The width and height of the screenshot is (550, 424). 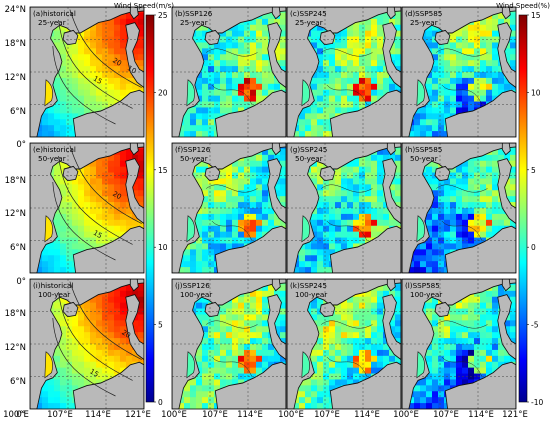 What do you see at coordinates (523, 6) in the screenshot?
I see `colorbar-title: Wind Speed(%)` at bounding box center [523, 6].